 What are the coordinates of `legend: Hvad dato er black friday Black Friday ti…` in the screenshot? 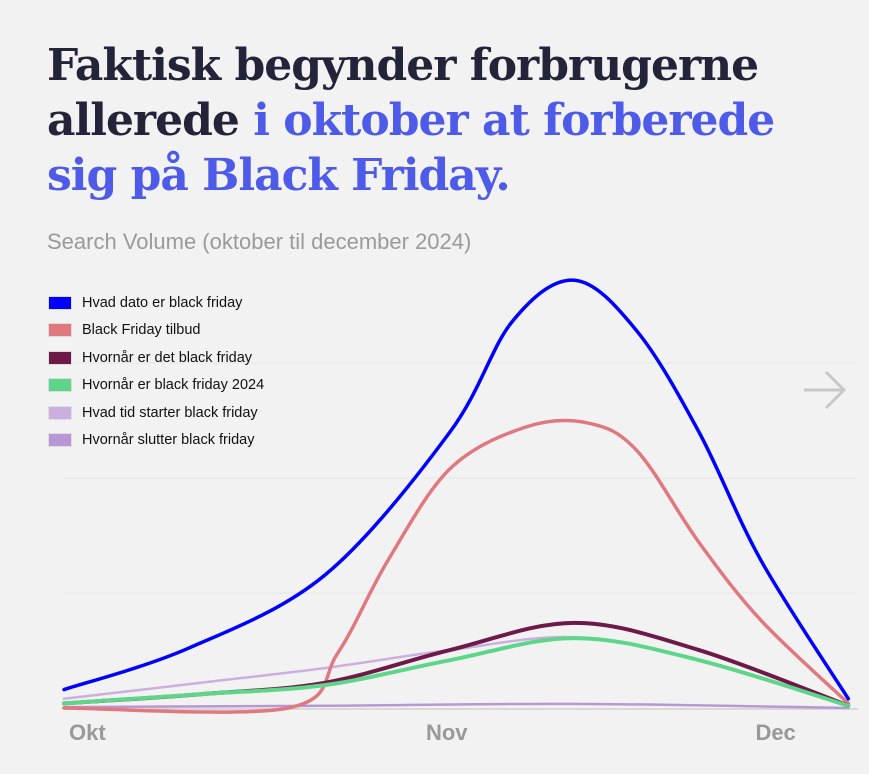 It's located at (156, 371).